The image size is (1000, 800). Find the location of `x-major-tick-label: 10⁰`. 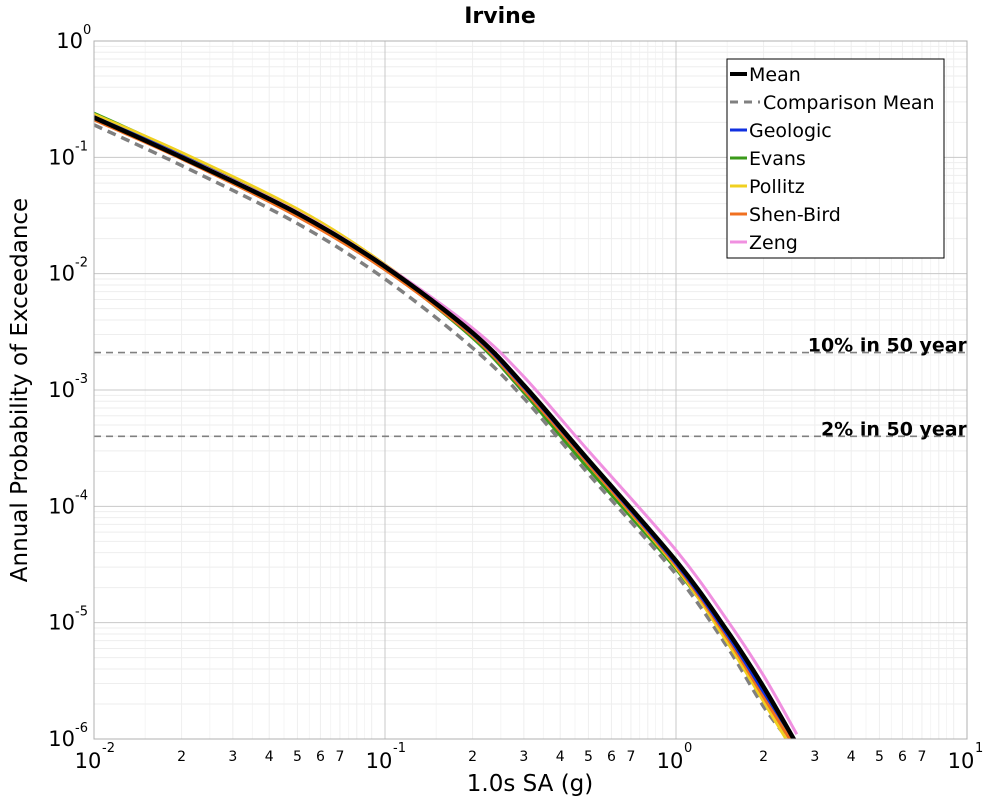

x-major-tick-label: 10⁰ is located at coordinates (675, 757).